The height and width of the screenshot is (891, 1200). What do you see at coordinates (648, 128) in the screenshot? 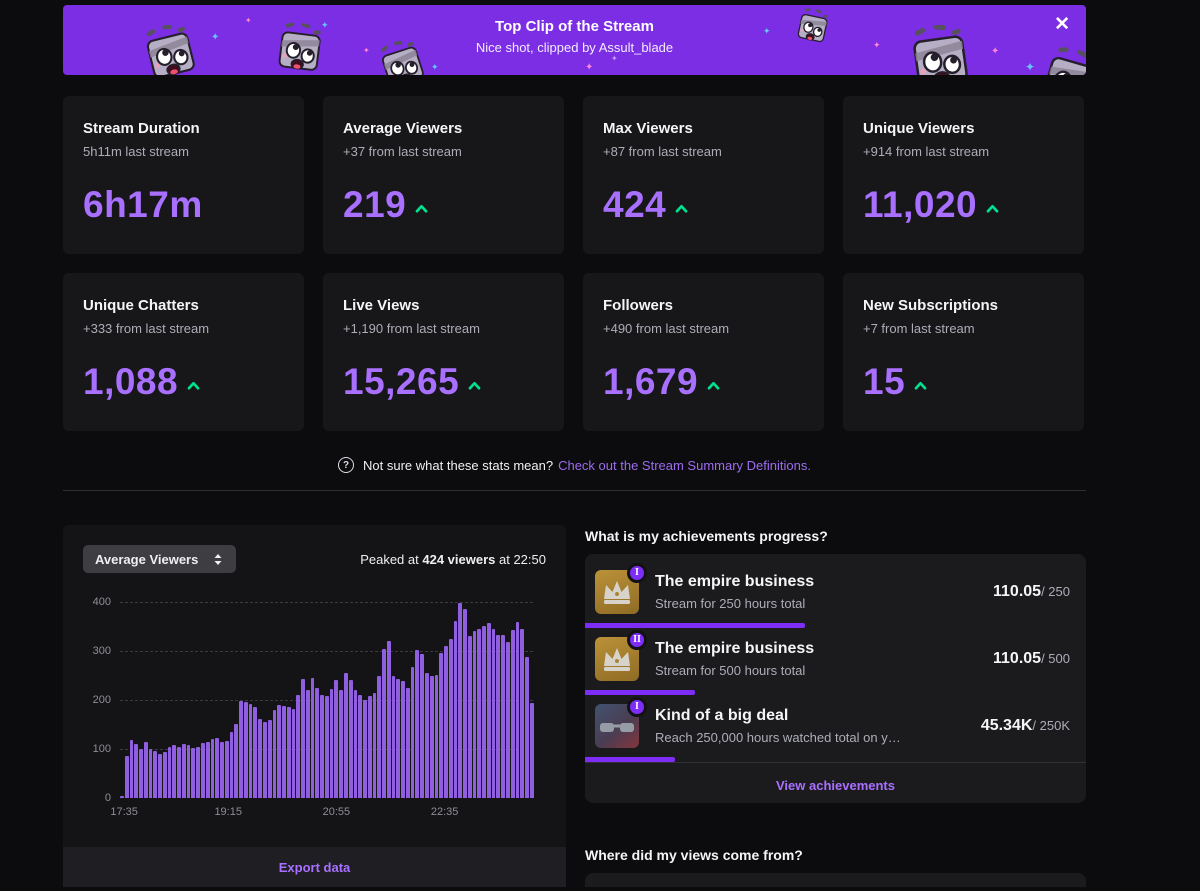
I see `stat-title: Max Viewers` at bounding box center [648, 128].